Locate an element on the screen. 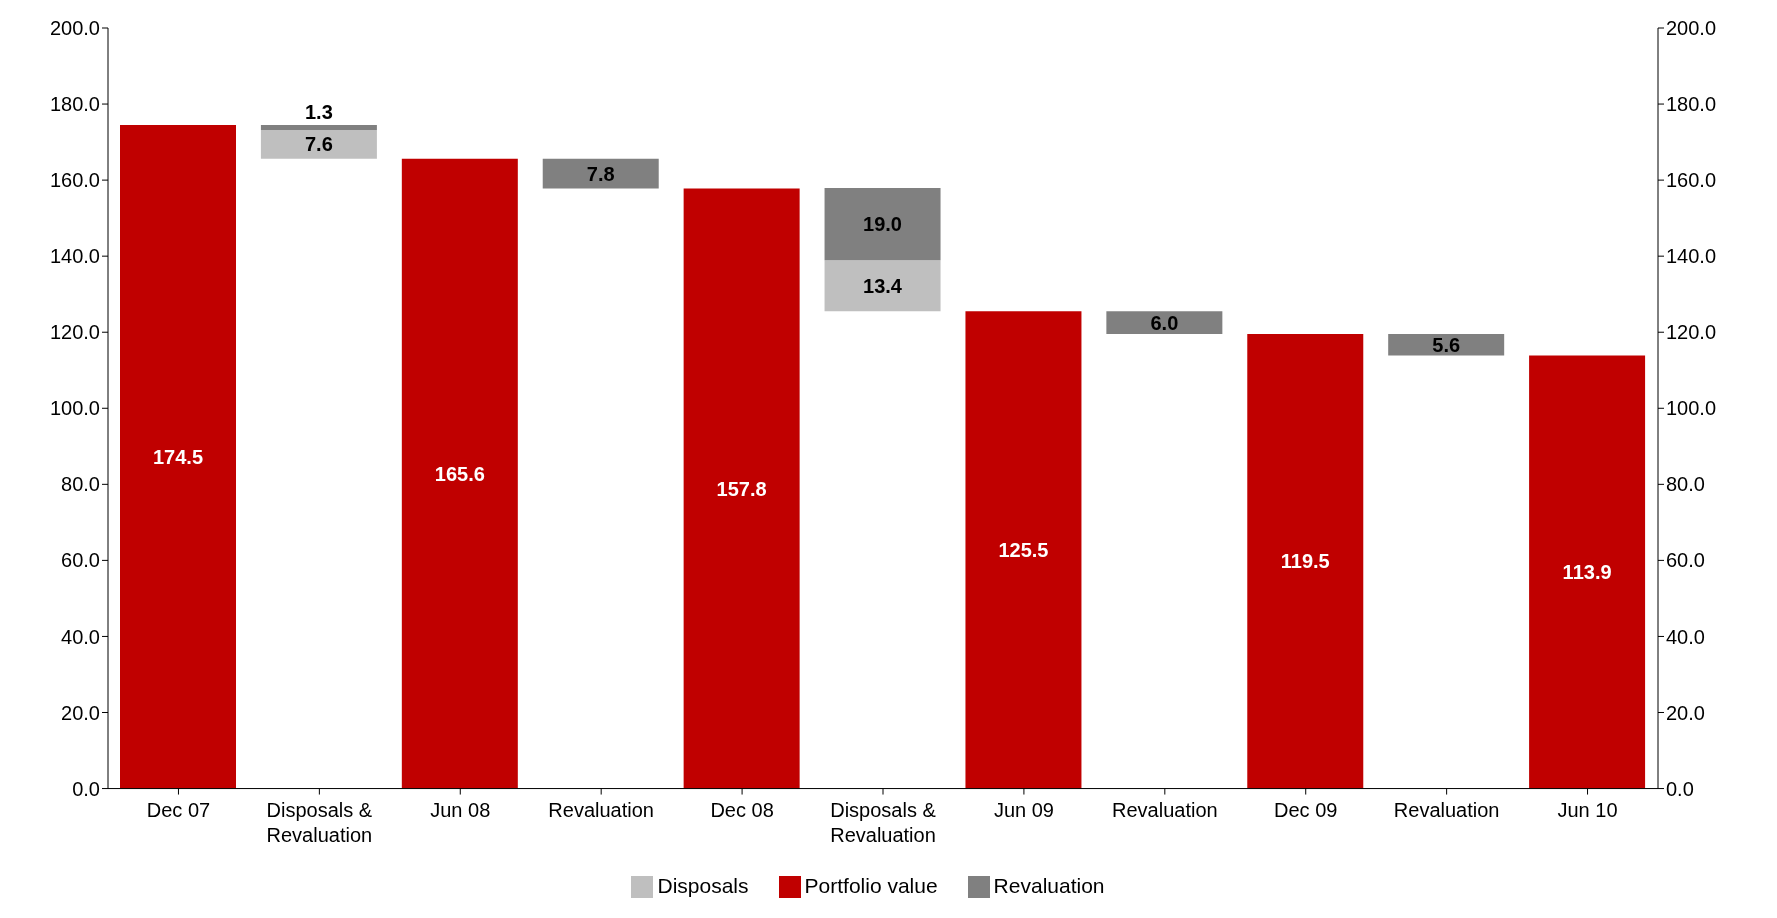  data-label: 119.5 is located at coordinates (1305, 561).